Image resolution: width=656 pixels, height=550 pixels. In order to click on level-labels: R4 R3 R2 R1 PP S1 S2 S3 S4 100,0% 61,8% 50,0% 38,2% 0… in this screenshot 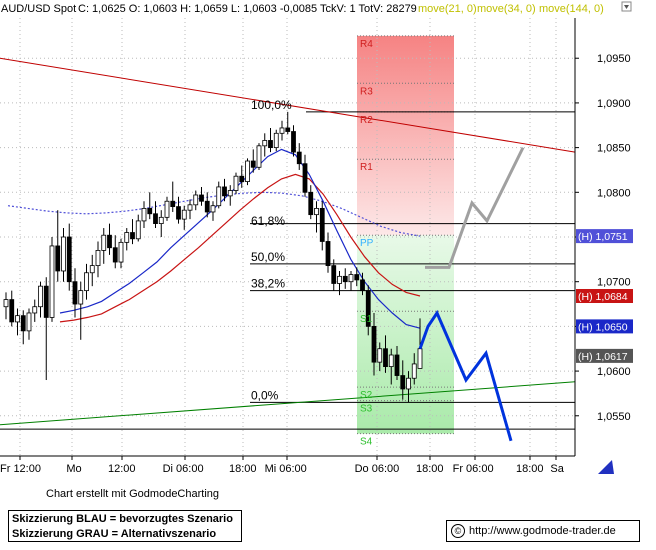, I will do `click(312, 243)`.